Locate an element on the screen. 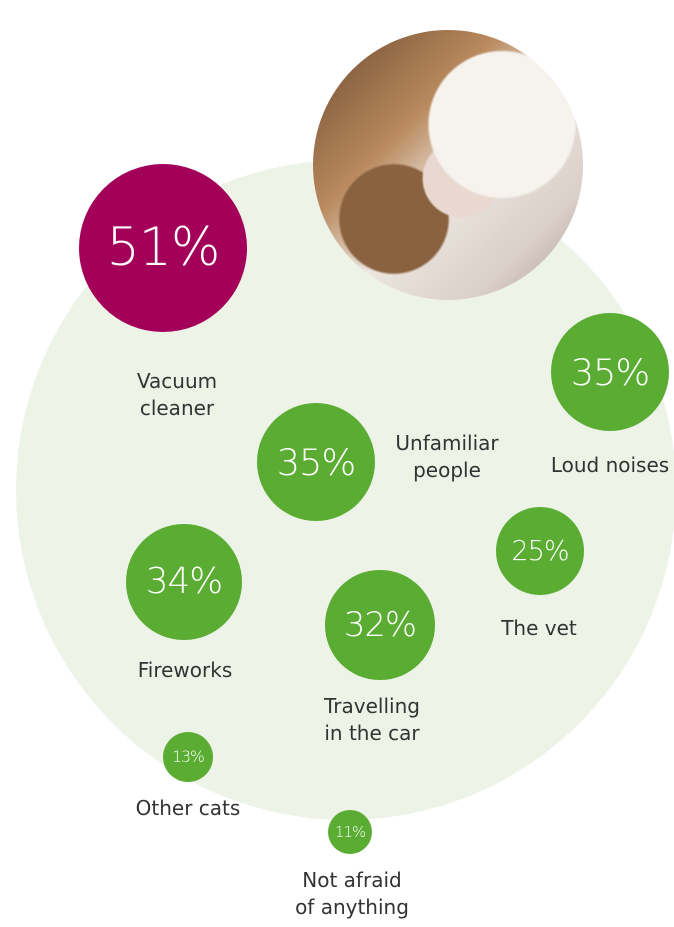 This screenshot has width=674, height=927. category-label: Vacuum cleaner is located at coordinates (177, 394).